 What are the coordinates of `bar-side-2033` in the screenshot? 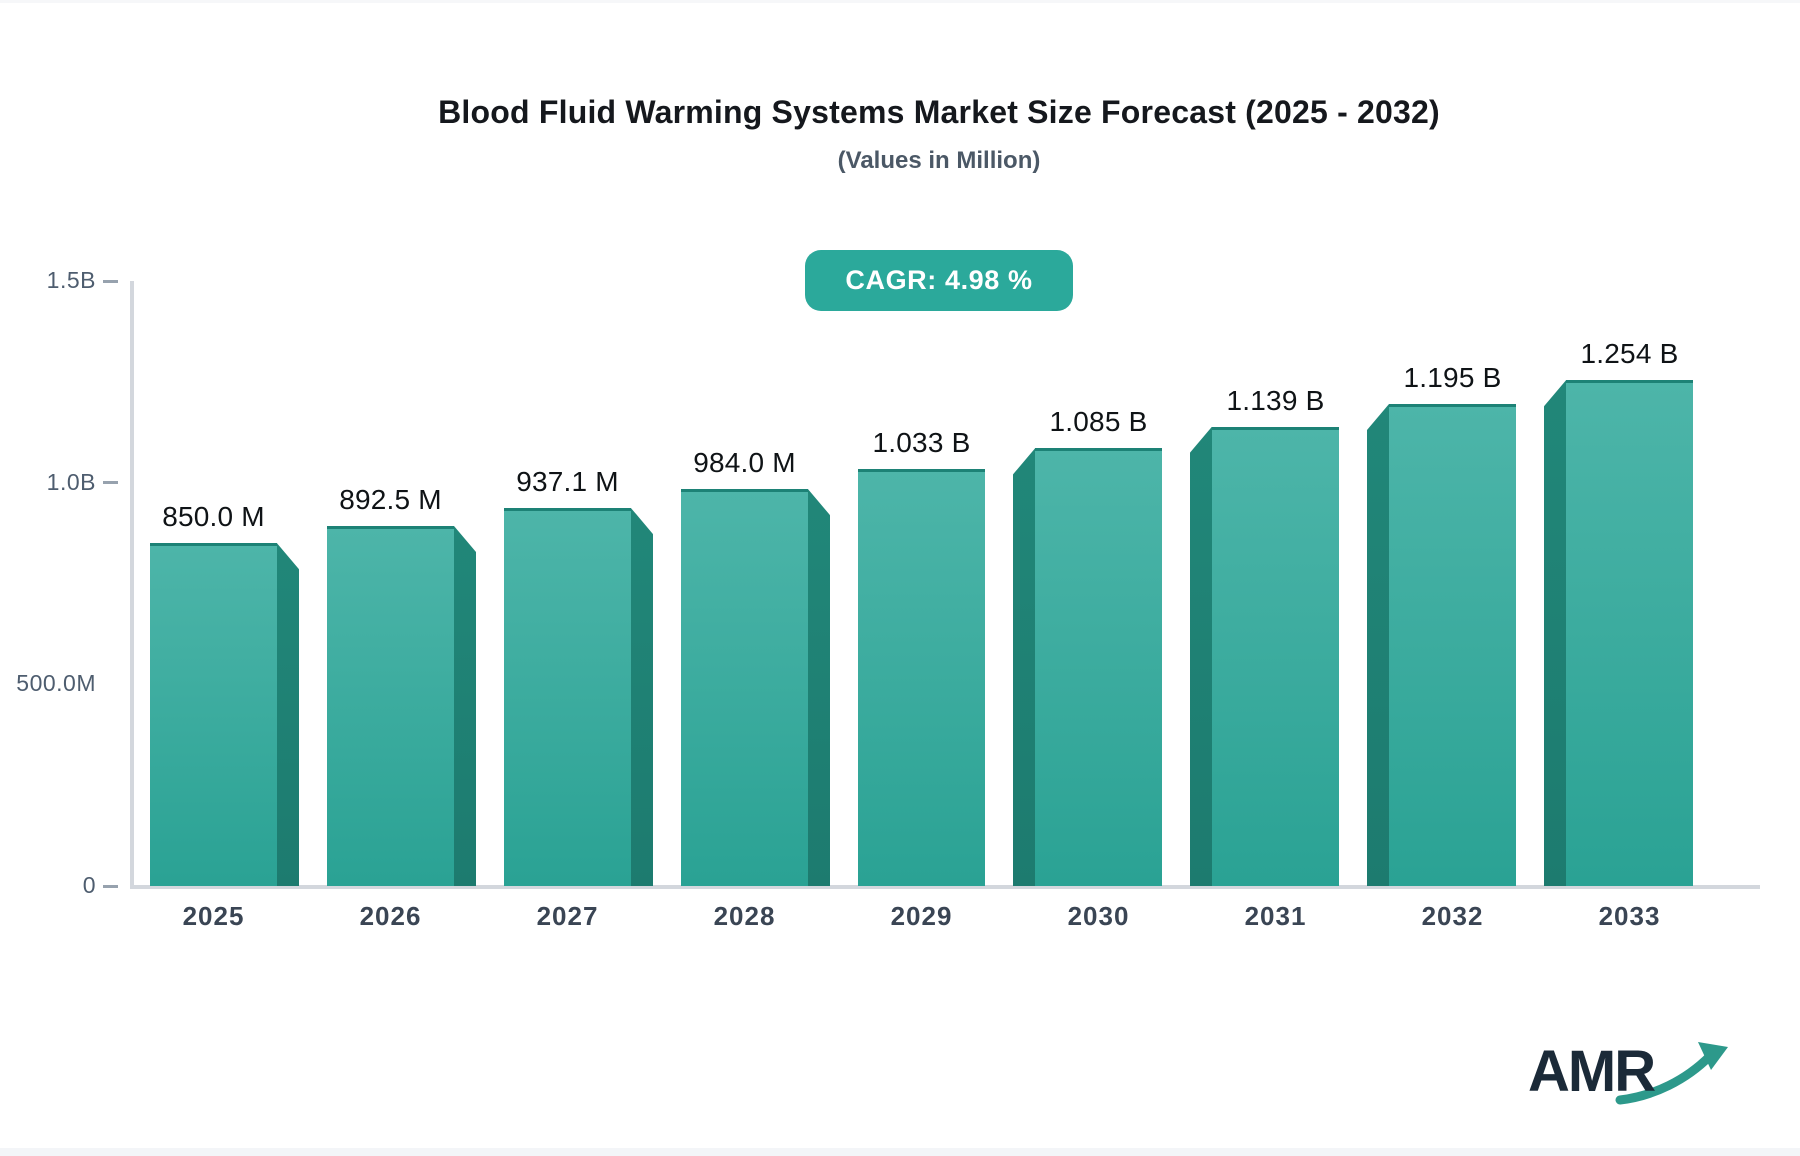 It's located at (1555, 633).